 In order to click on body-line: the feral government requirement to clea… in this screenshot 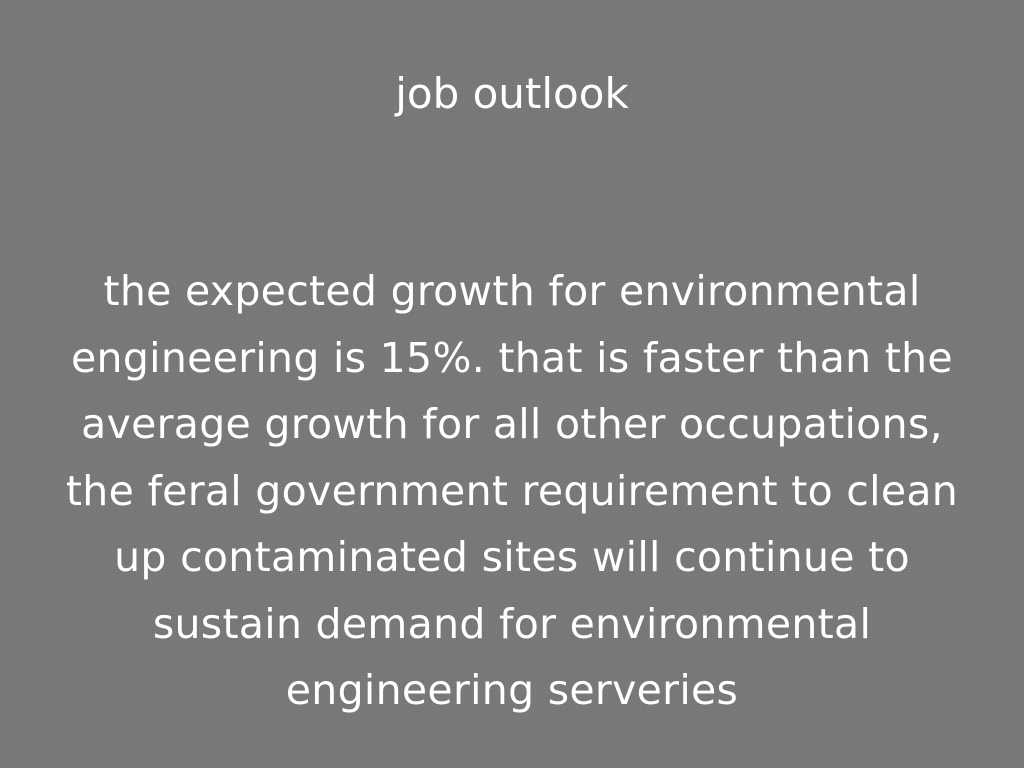, I will do `click(512, 490)`.